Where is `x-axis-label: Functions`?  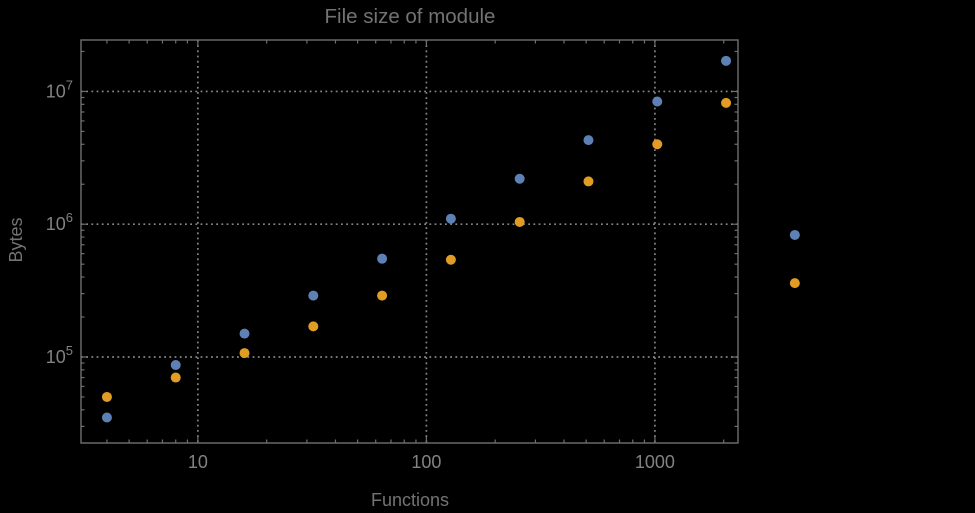
x-axis-label: Functions is located at coordinates (410, 500).